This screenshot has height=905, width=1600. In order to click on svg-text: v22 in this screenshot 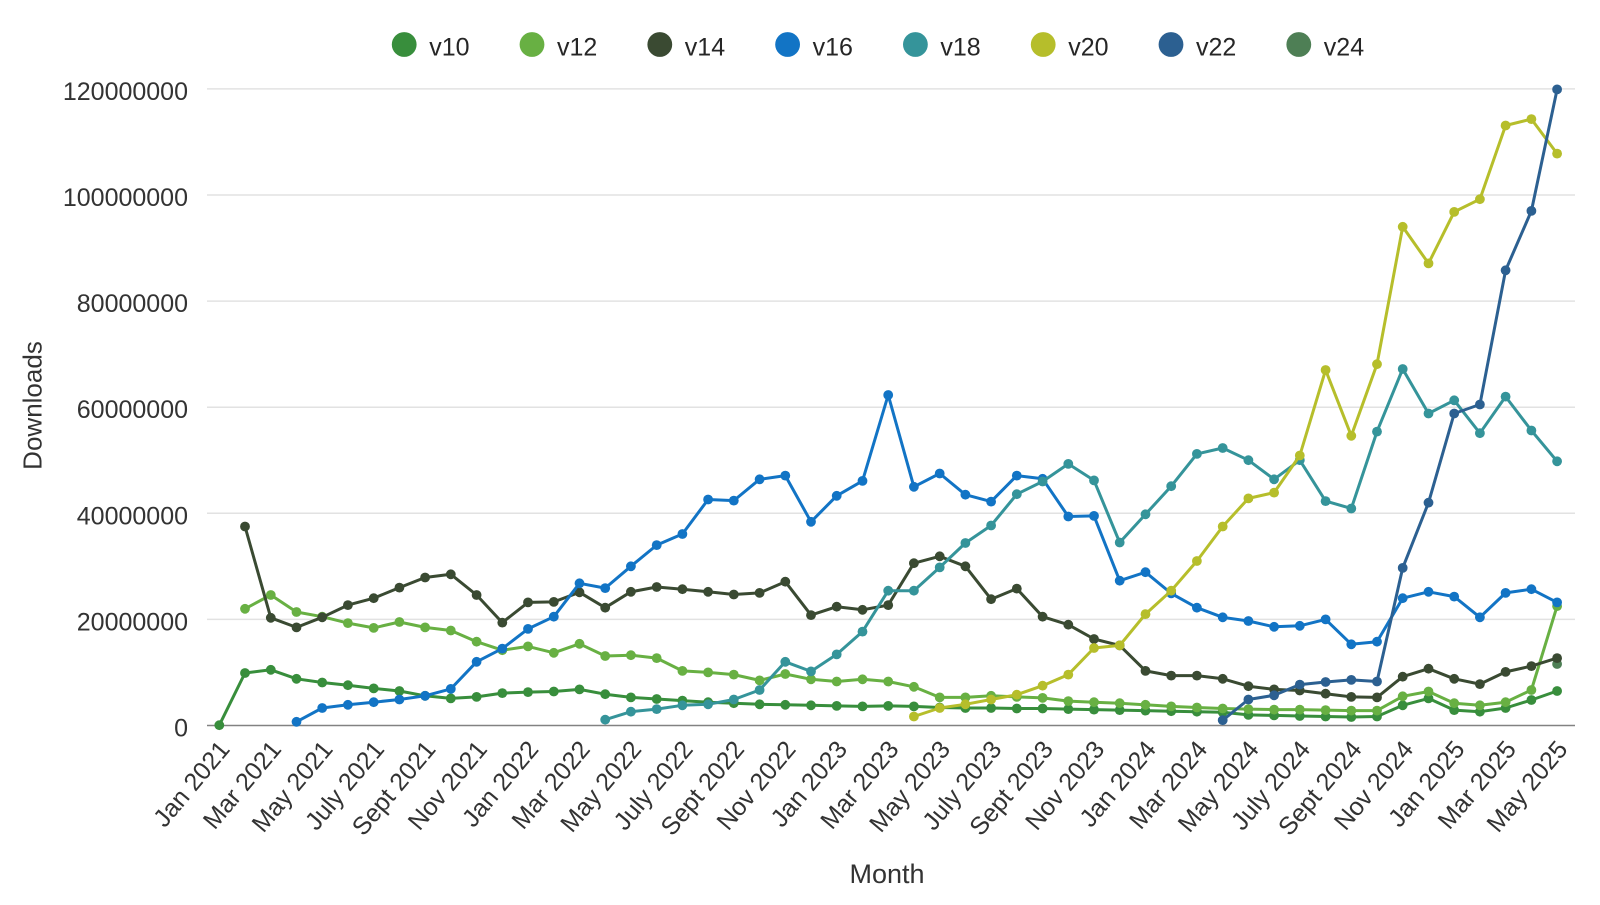, I will do `click(1216, 48)`.